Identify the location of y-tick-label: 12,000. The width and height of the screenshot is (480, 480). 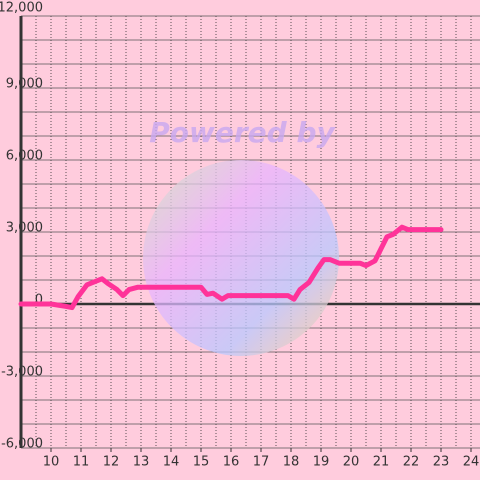
(21, 8).